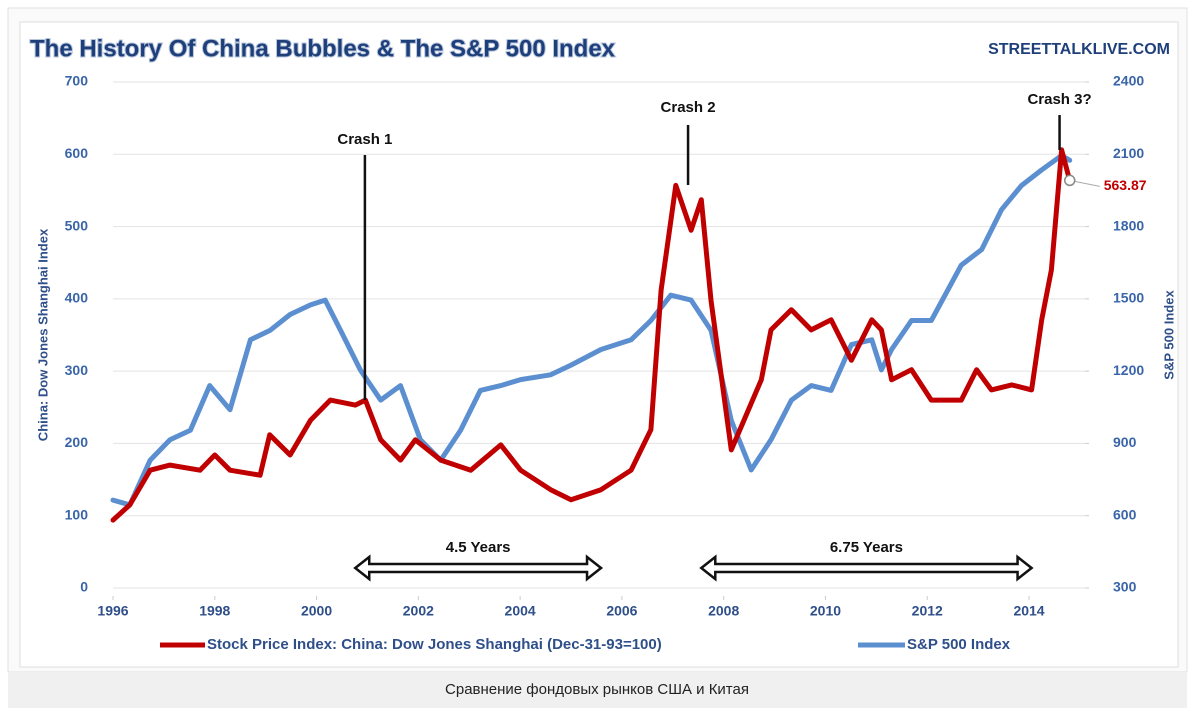 The image size is (1195, 708). I want to click on y-tick-label: 200, so click(77, 442).